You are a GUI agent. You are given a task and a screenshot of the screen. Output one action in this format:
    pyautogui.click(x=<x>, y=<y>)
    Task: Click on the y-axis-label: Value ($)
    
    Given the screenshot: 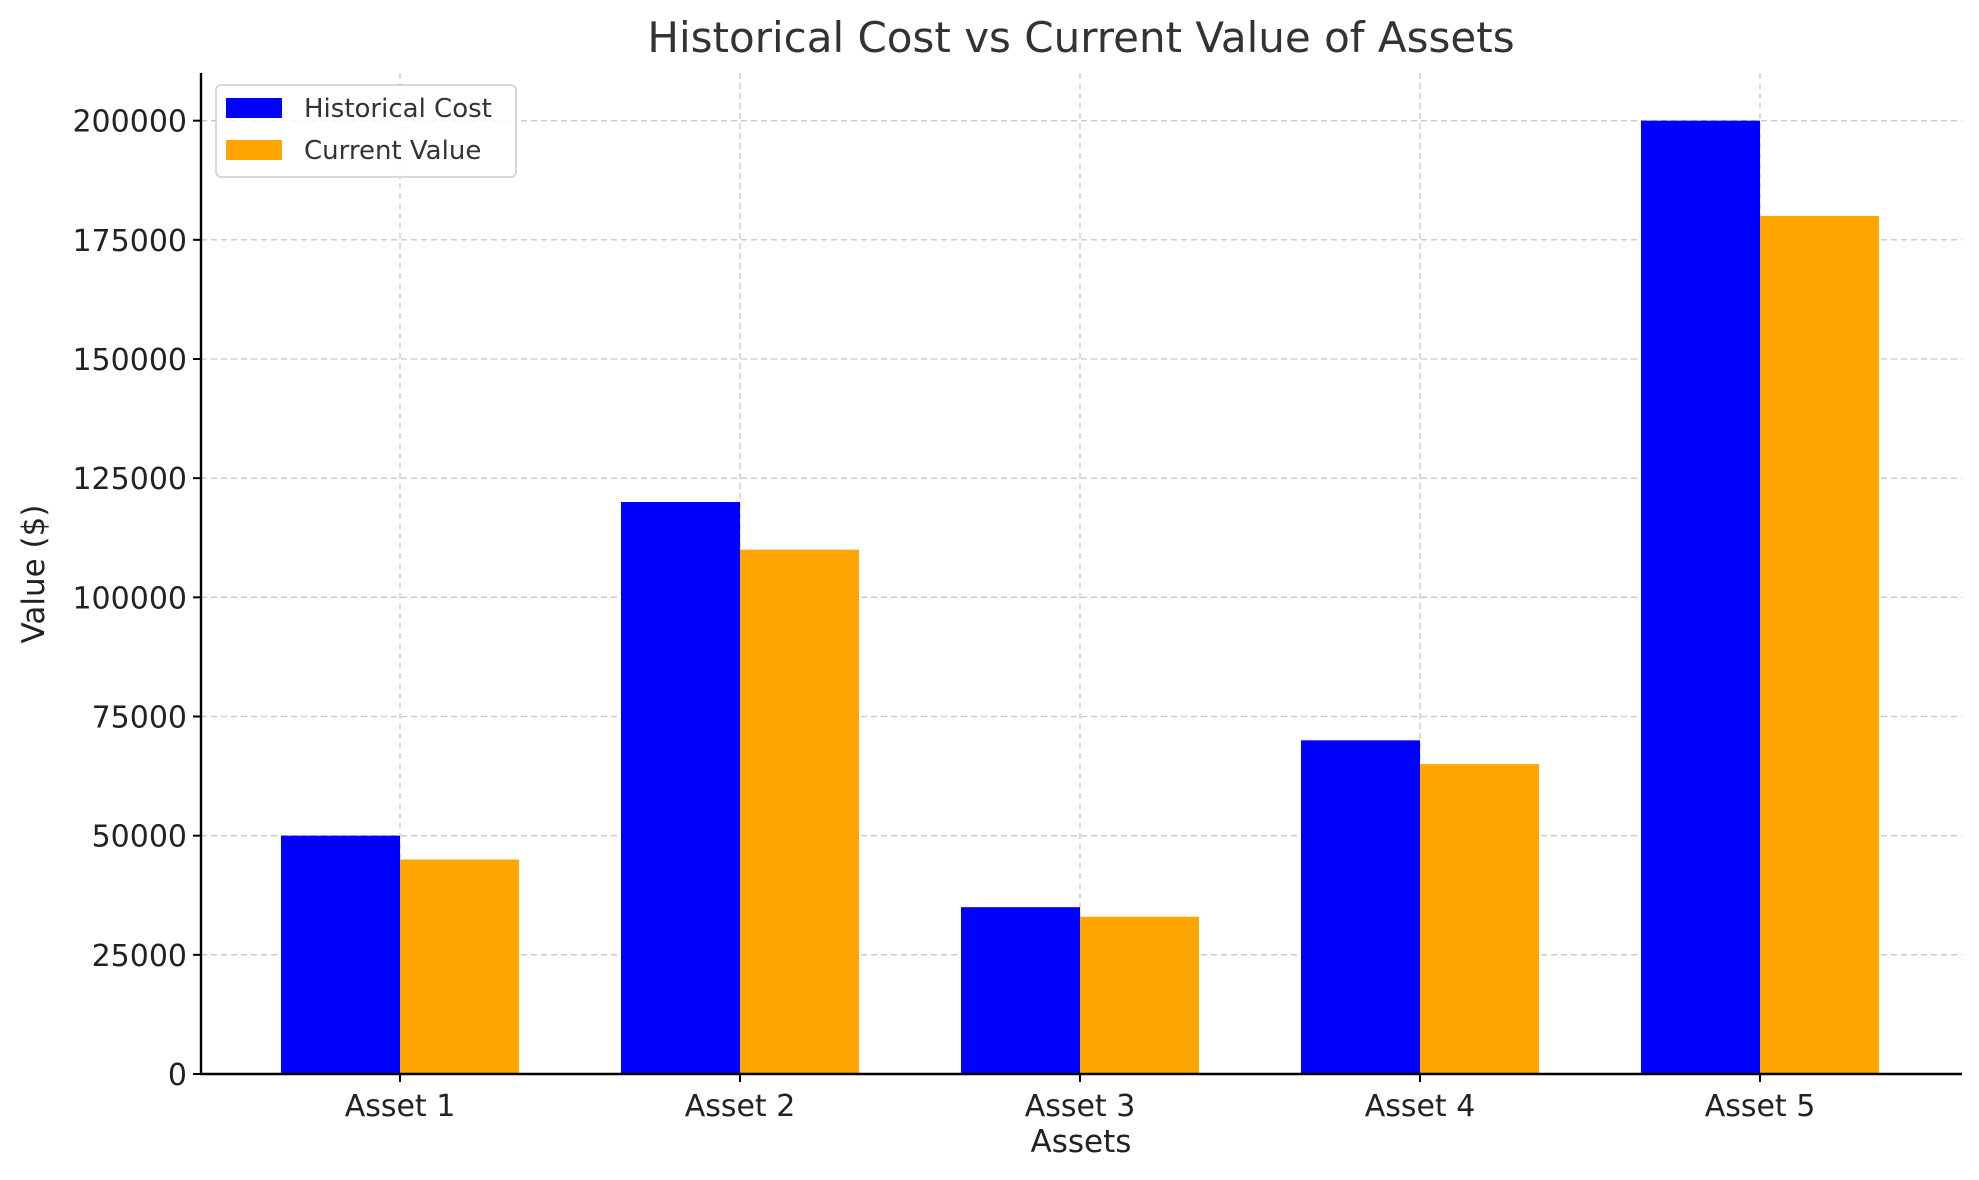 What is the action you would take?
    pyautogui.click(x=34, y=574)
    